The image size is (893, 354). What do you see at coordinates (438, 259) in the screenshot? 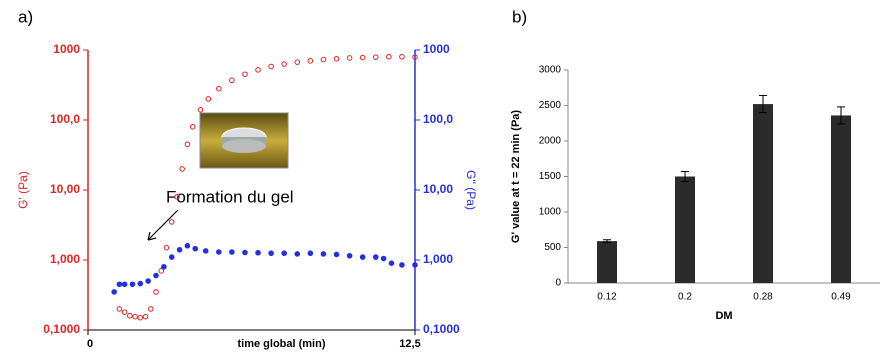
I see `y2-tick-label: 1,000` at bounding box center [438, 259].